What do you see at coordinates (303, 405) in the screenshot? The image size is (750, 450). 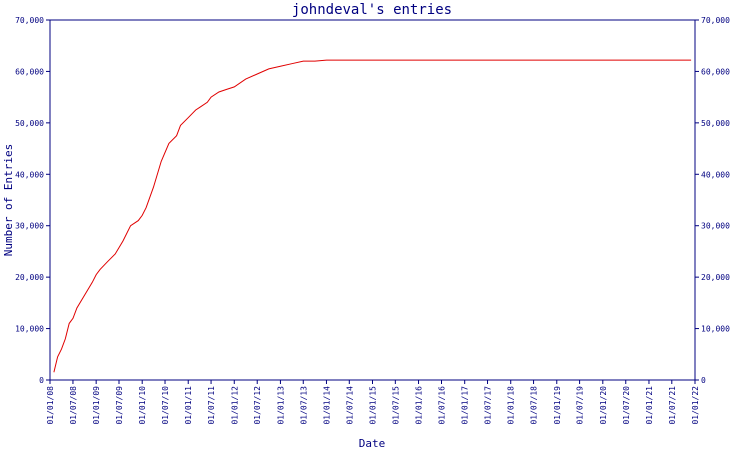 I see `x-tick-label: 01/07/13` at bounding box center [303, 405].